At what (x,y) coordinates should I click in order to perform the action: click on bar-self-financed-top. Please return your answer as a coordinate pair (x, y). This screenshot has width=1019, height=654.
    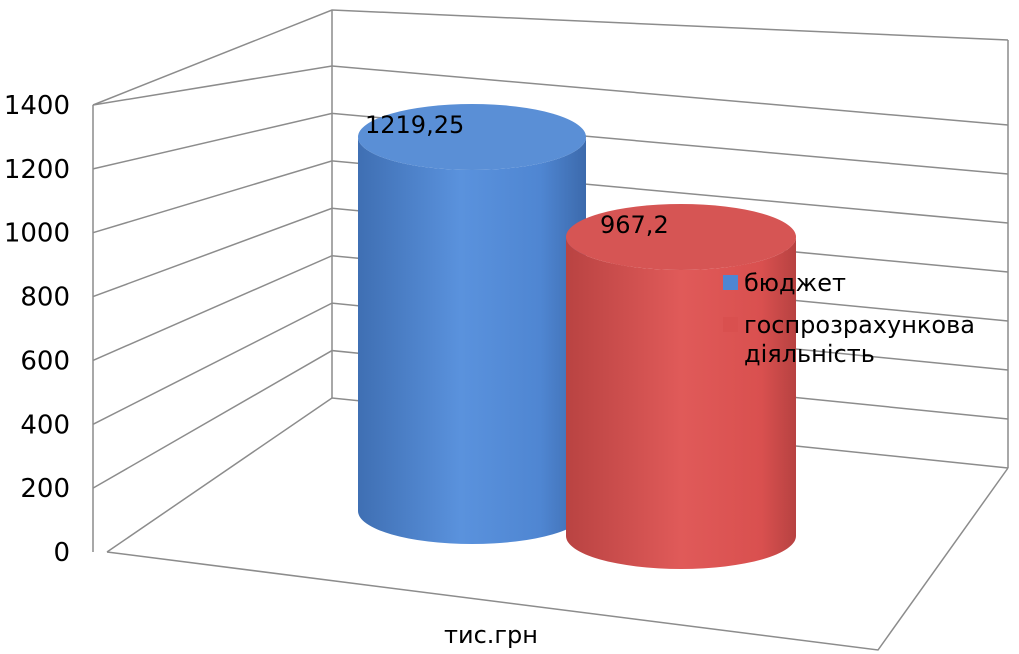
    Looking at the image, I should click on (681, 237).